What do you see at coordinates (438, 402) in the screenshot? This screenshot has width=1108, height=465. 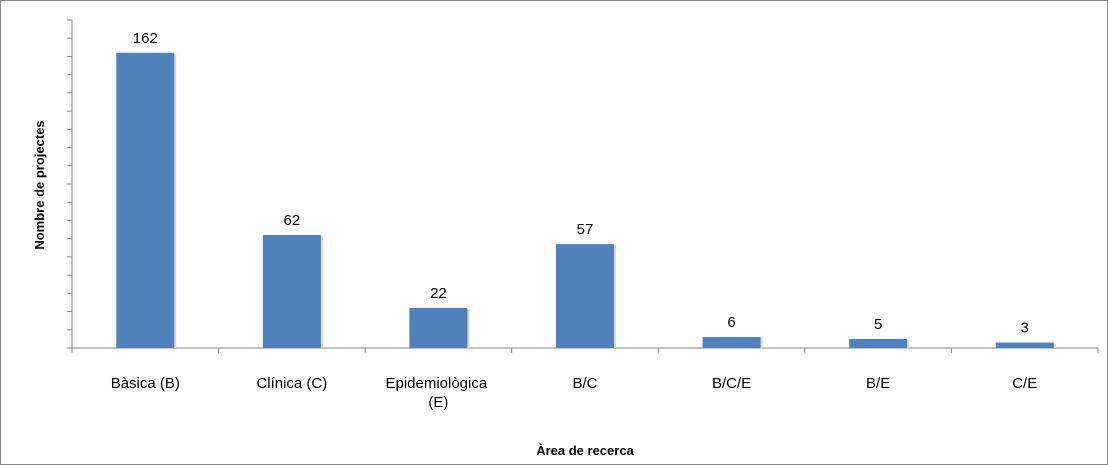 I see `x-tick-label-line: (E)` at bounding box center [438, 402].